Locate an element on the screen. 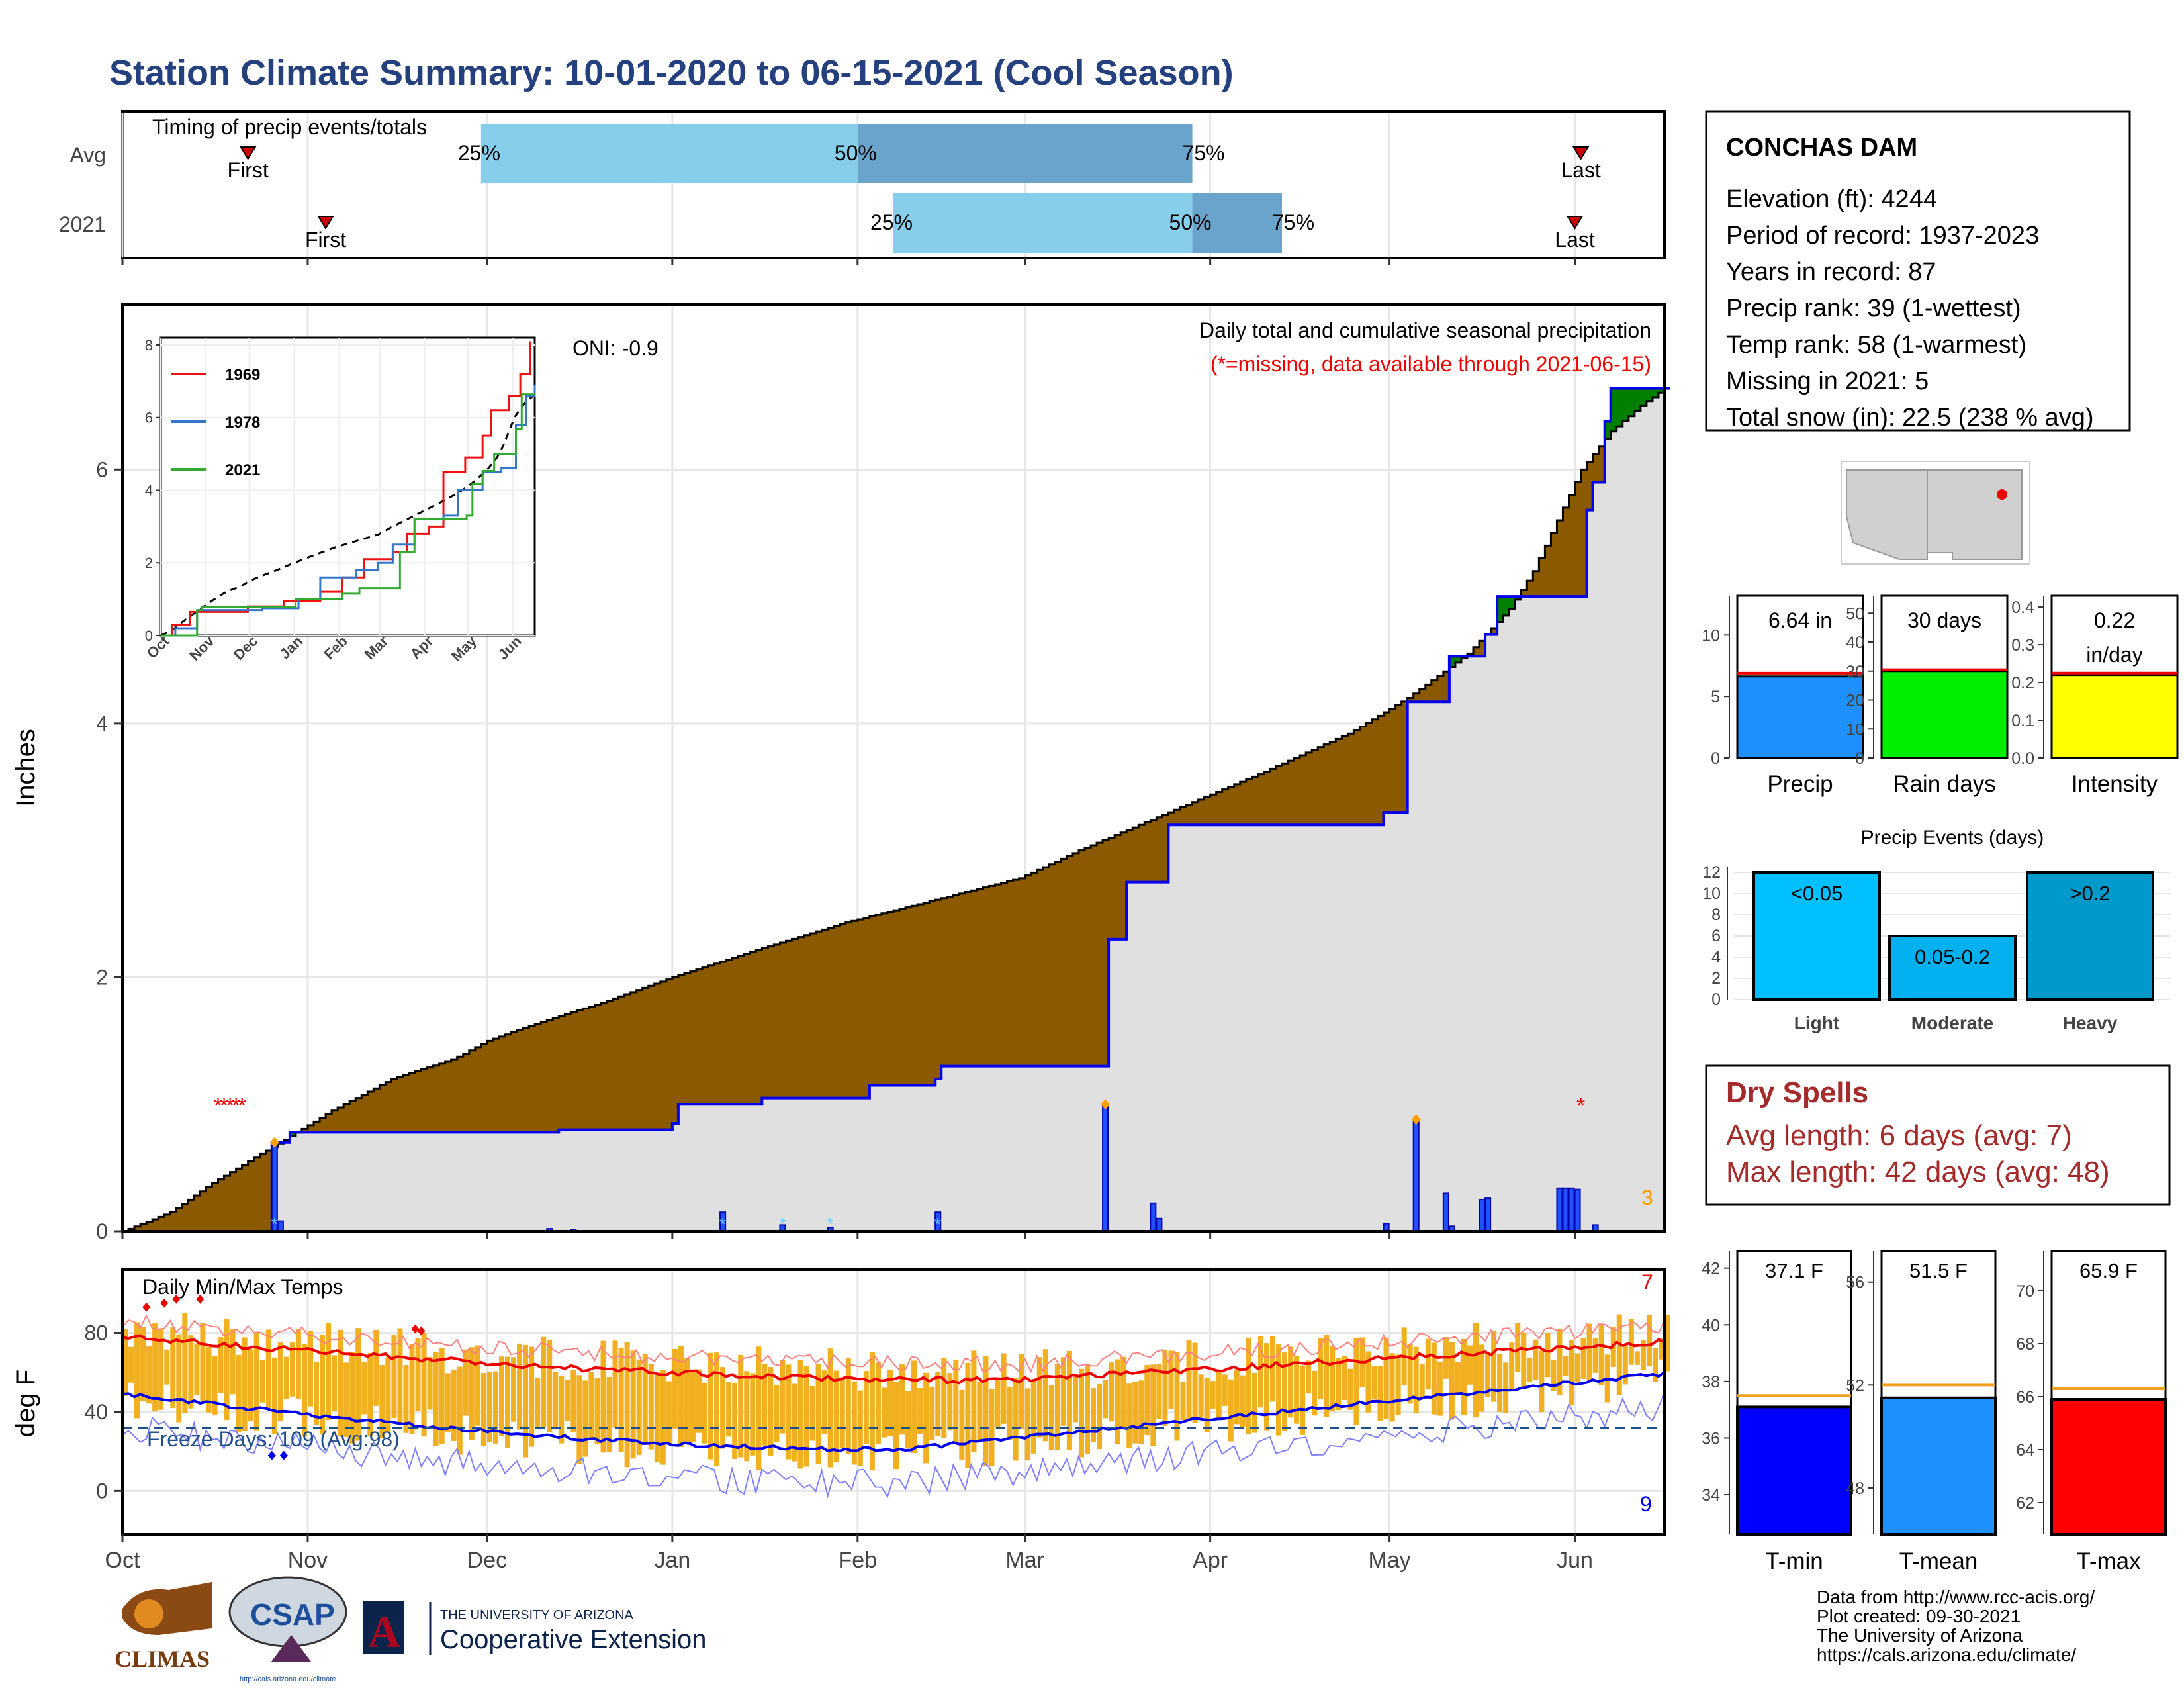 This screenshot has width=2184, height=1688. mini-bar-tick-label: 0 is located at coordinates (1860, 758).